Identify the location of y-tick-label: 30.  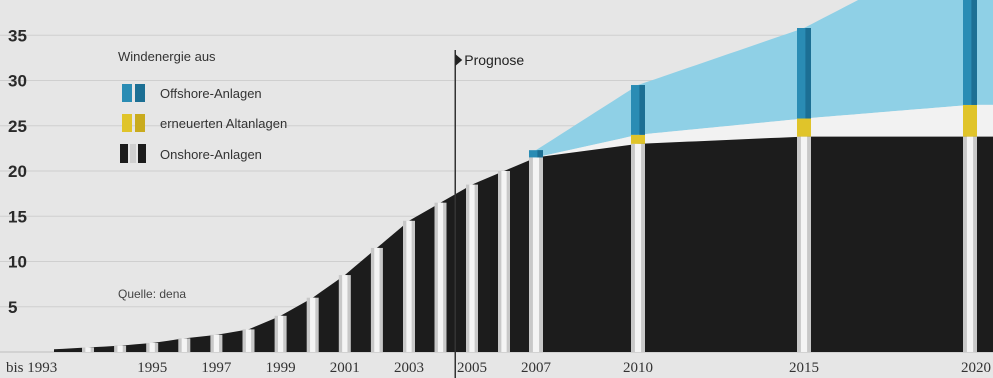
(17, 81).